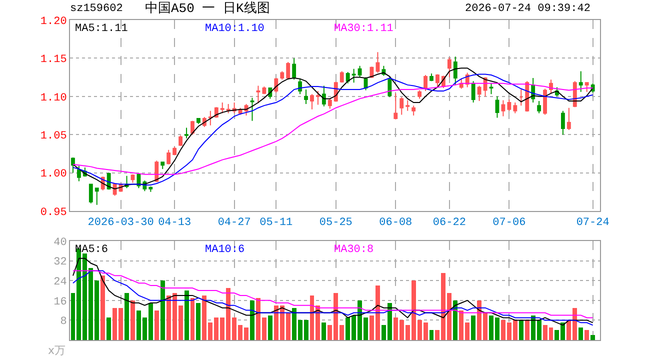  Describe the element at coordinates (277, 223) in the screenshot. I see `x-tick-label: 05-11` at that location.